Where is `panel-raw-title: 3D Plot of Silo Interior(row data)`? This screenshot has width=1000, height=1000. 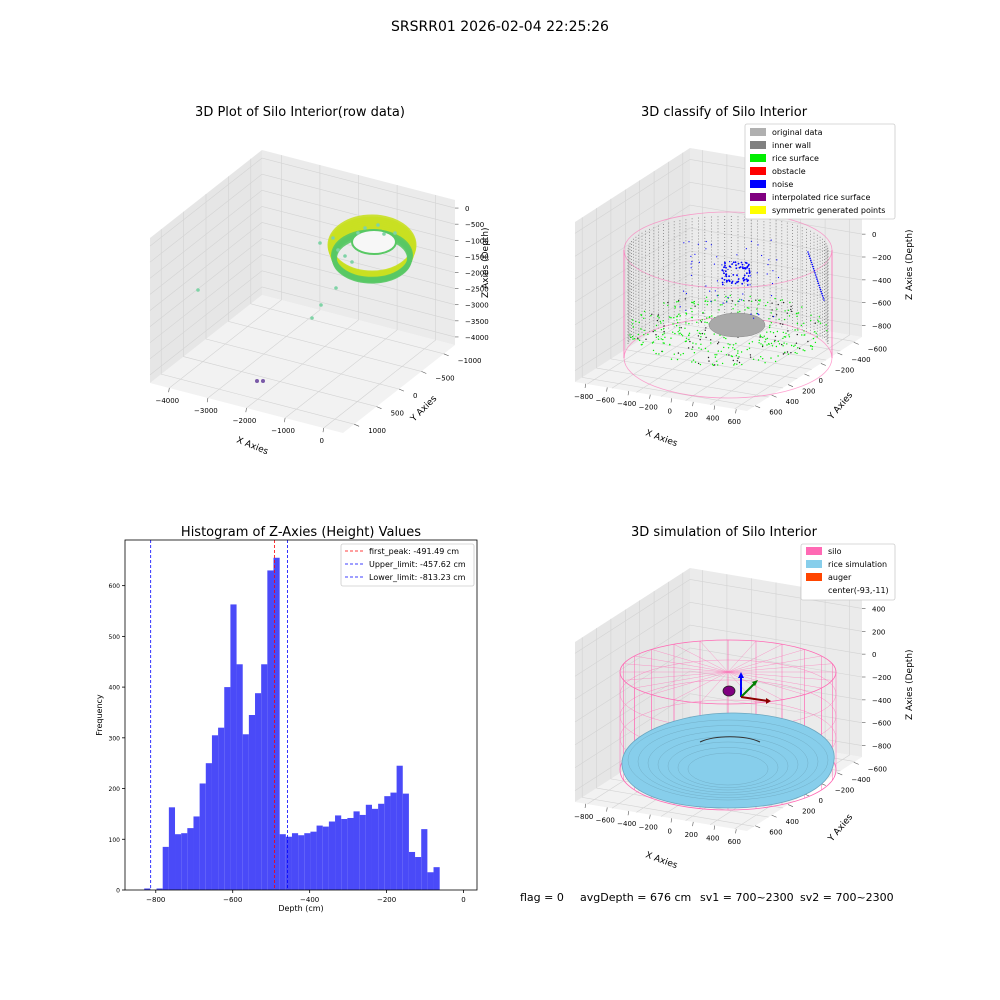 panel-raw-title: 3D Plot of Silo Interior(row data) is located at coordinates (300, 112).